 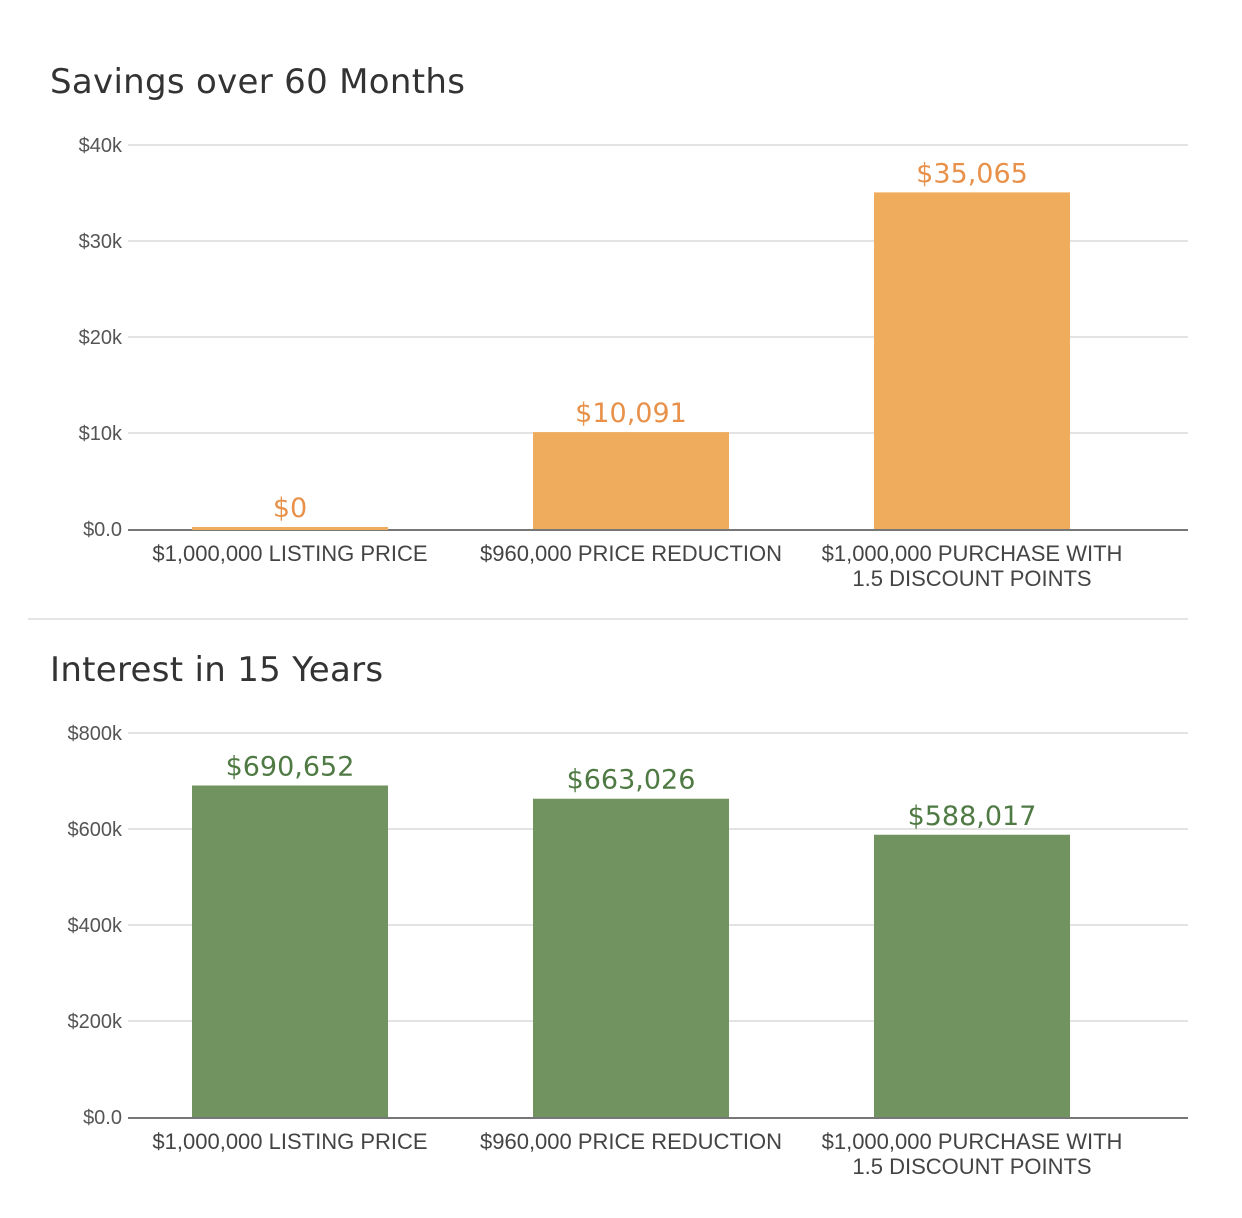 What do you see at coordinates (631, 780) in the screenshot?
I see `data-label: $663,026` at bounding box center [631, 780].